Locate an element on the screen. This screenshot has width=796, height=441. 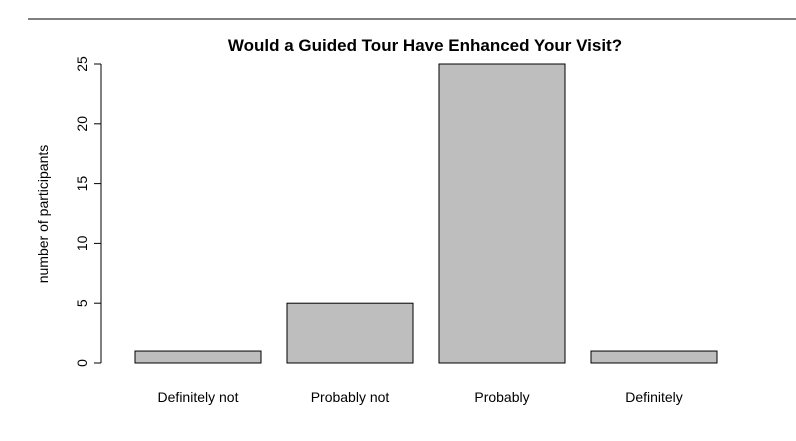
y-tick-label: 5 is located at coordinates (82, 303).